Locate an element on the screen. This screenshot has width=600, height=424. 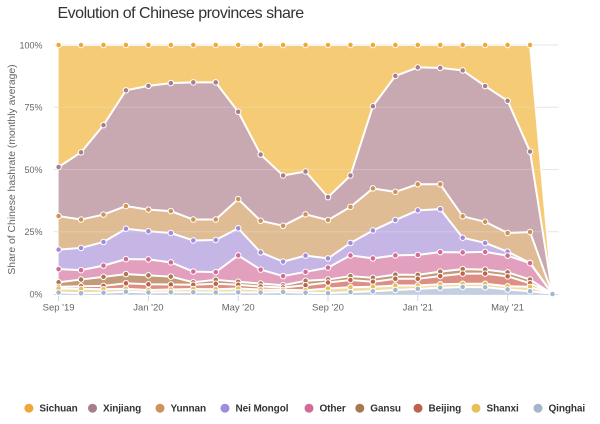
svg-text: Jan '21 is located at coordinates (418, 308).